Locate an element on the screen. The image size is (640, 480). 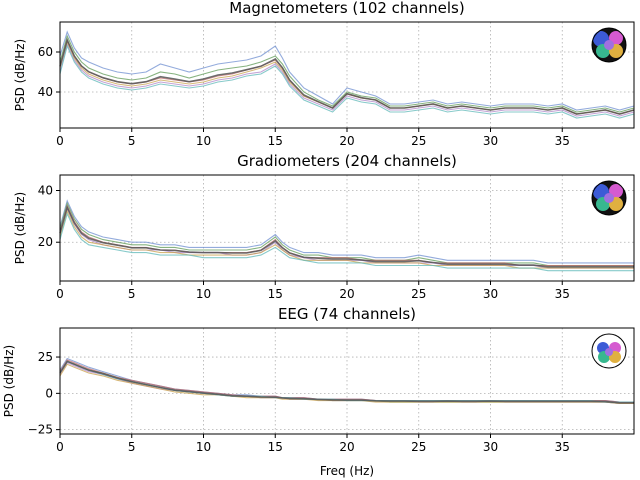
y-tick-label: 25 is located at coordinates (45, 357).